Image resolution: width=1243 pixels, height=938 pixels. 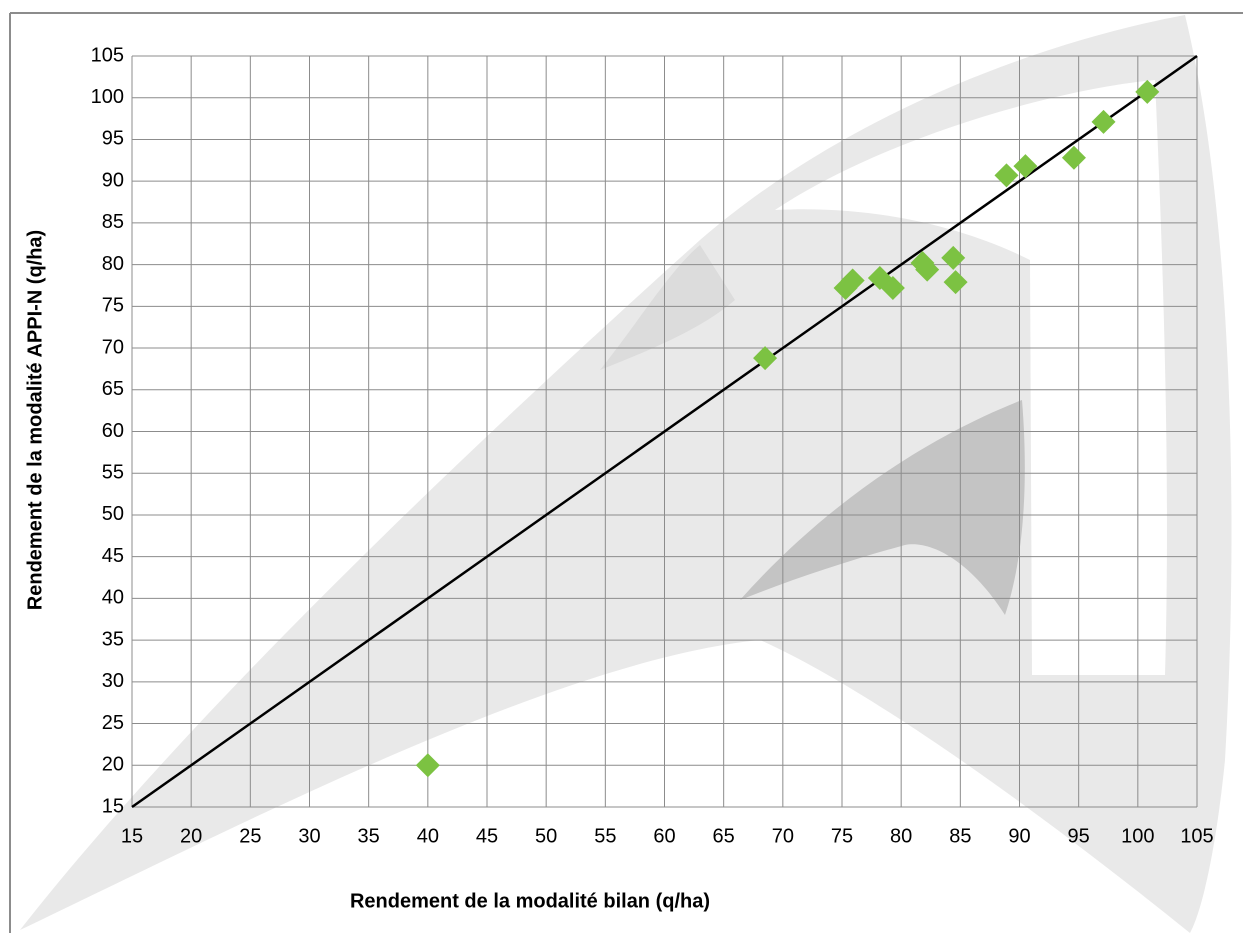 I want to click on y-tick-label: 105, so click(x=107, y=55).